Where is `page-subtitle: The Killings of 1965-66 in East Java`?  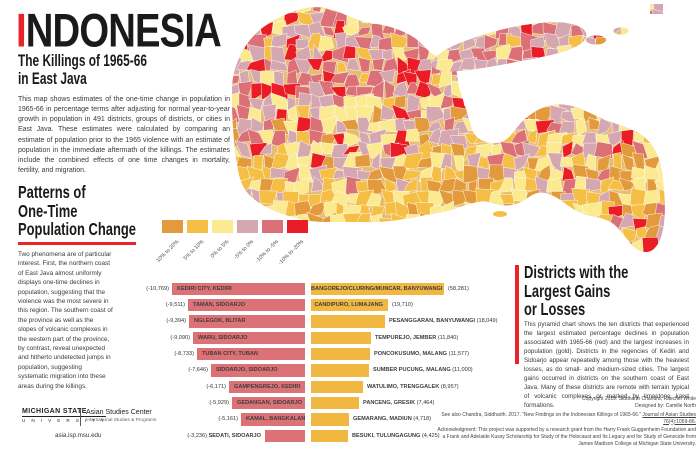 page-subtitle: The Killings of 1965-66 in East Java is located at coordinates (82, 70).